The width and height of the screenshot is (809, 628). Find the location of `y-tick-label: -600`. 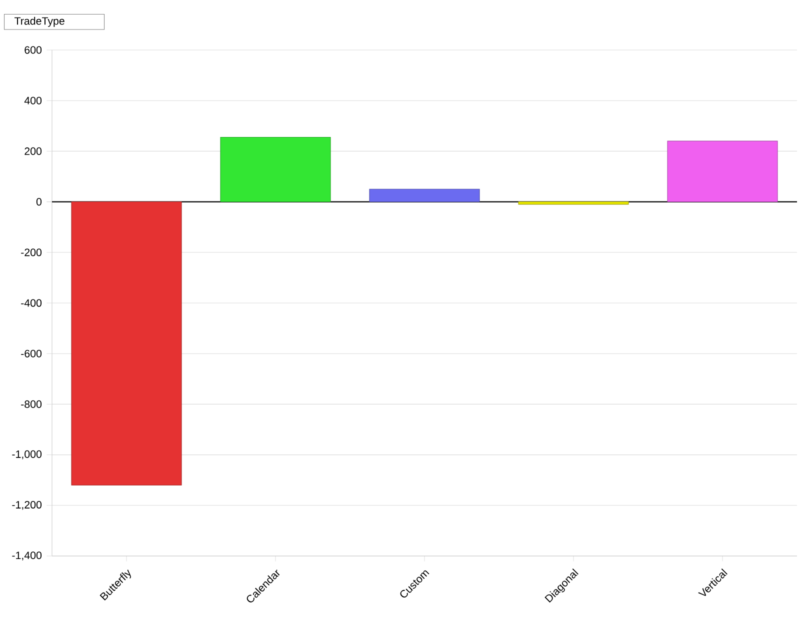

y-tick-label: -600 is located at coordinates (31, 354).